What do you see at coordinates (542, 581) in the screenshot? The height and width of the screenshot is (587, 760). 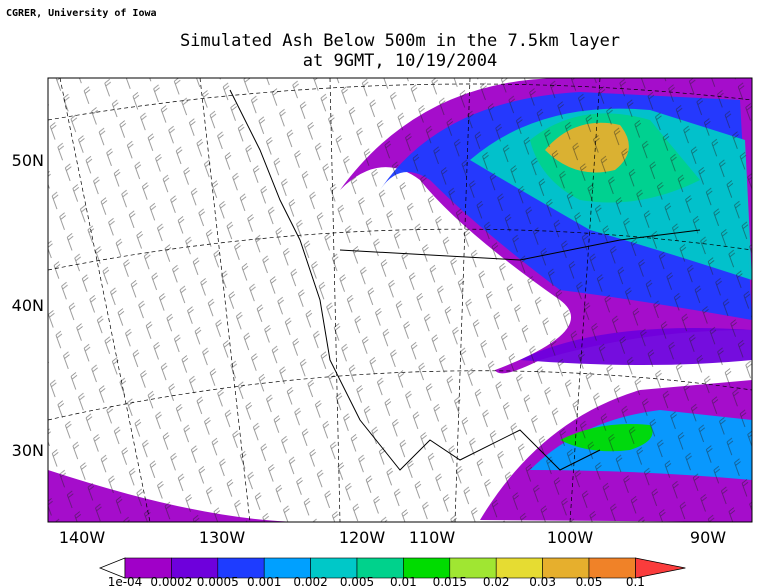 I see `colorbar-label: 0.03` at bounding box center [542, 581].